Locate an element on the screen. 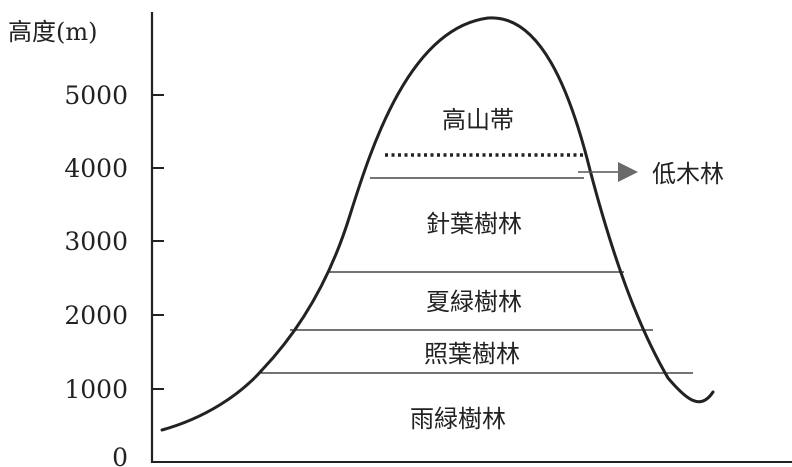 The image size is (792, 467). y-tick-label-2000: 2000 is located at coordinates (96, 315).